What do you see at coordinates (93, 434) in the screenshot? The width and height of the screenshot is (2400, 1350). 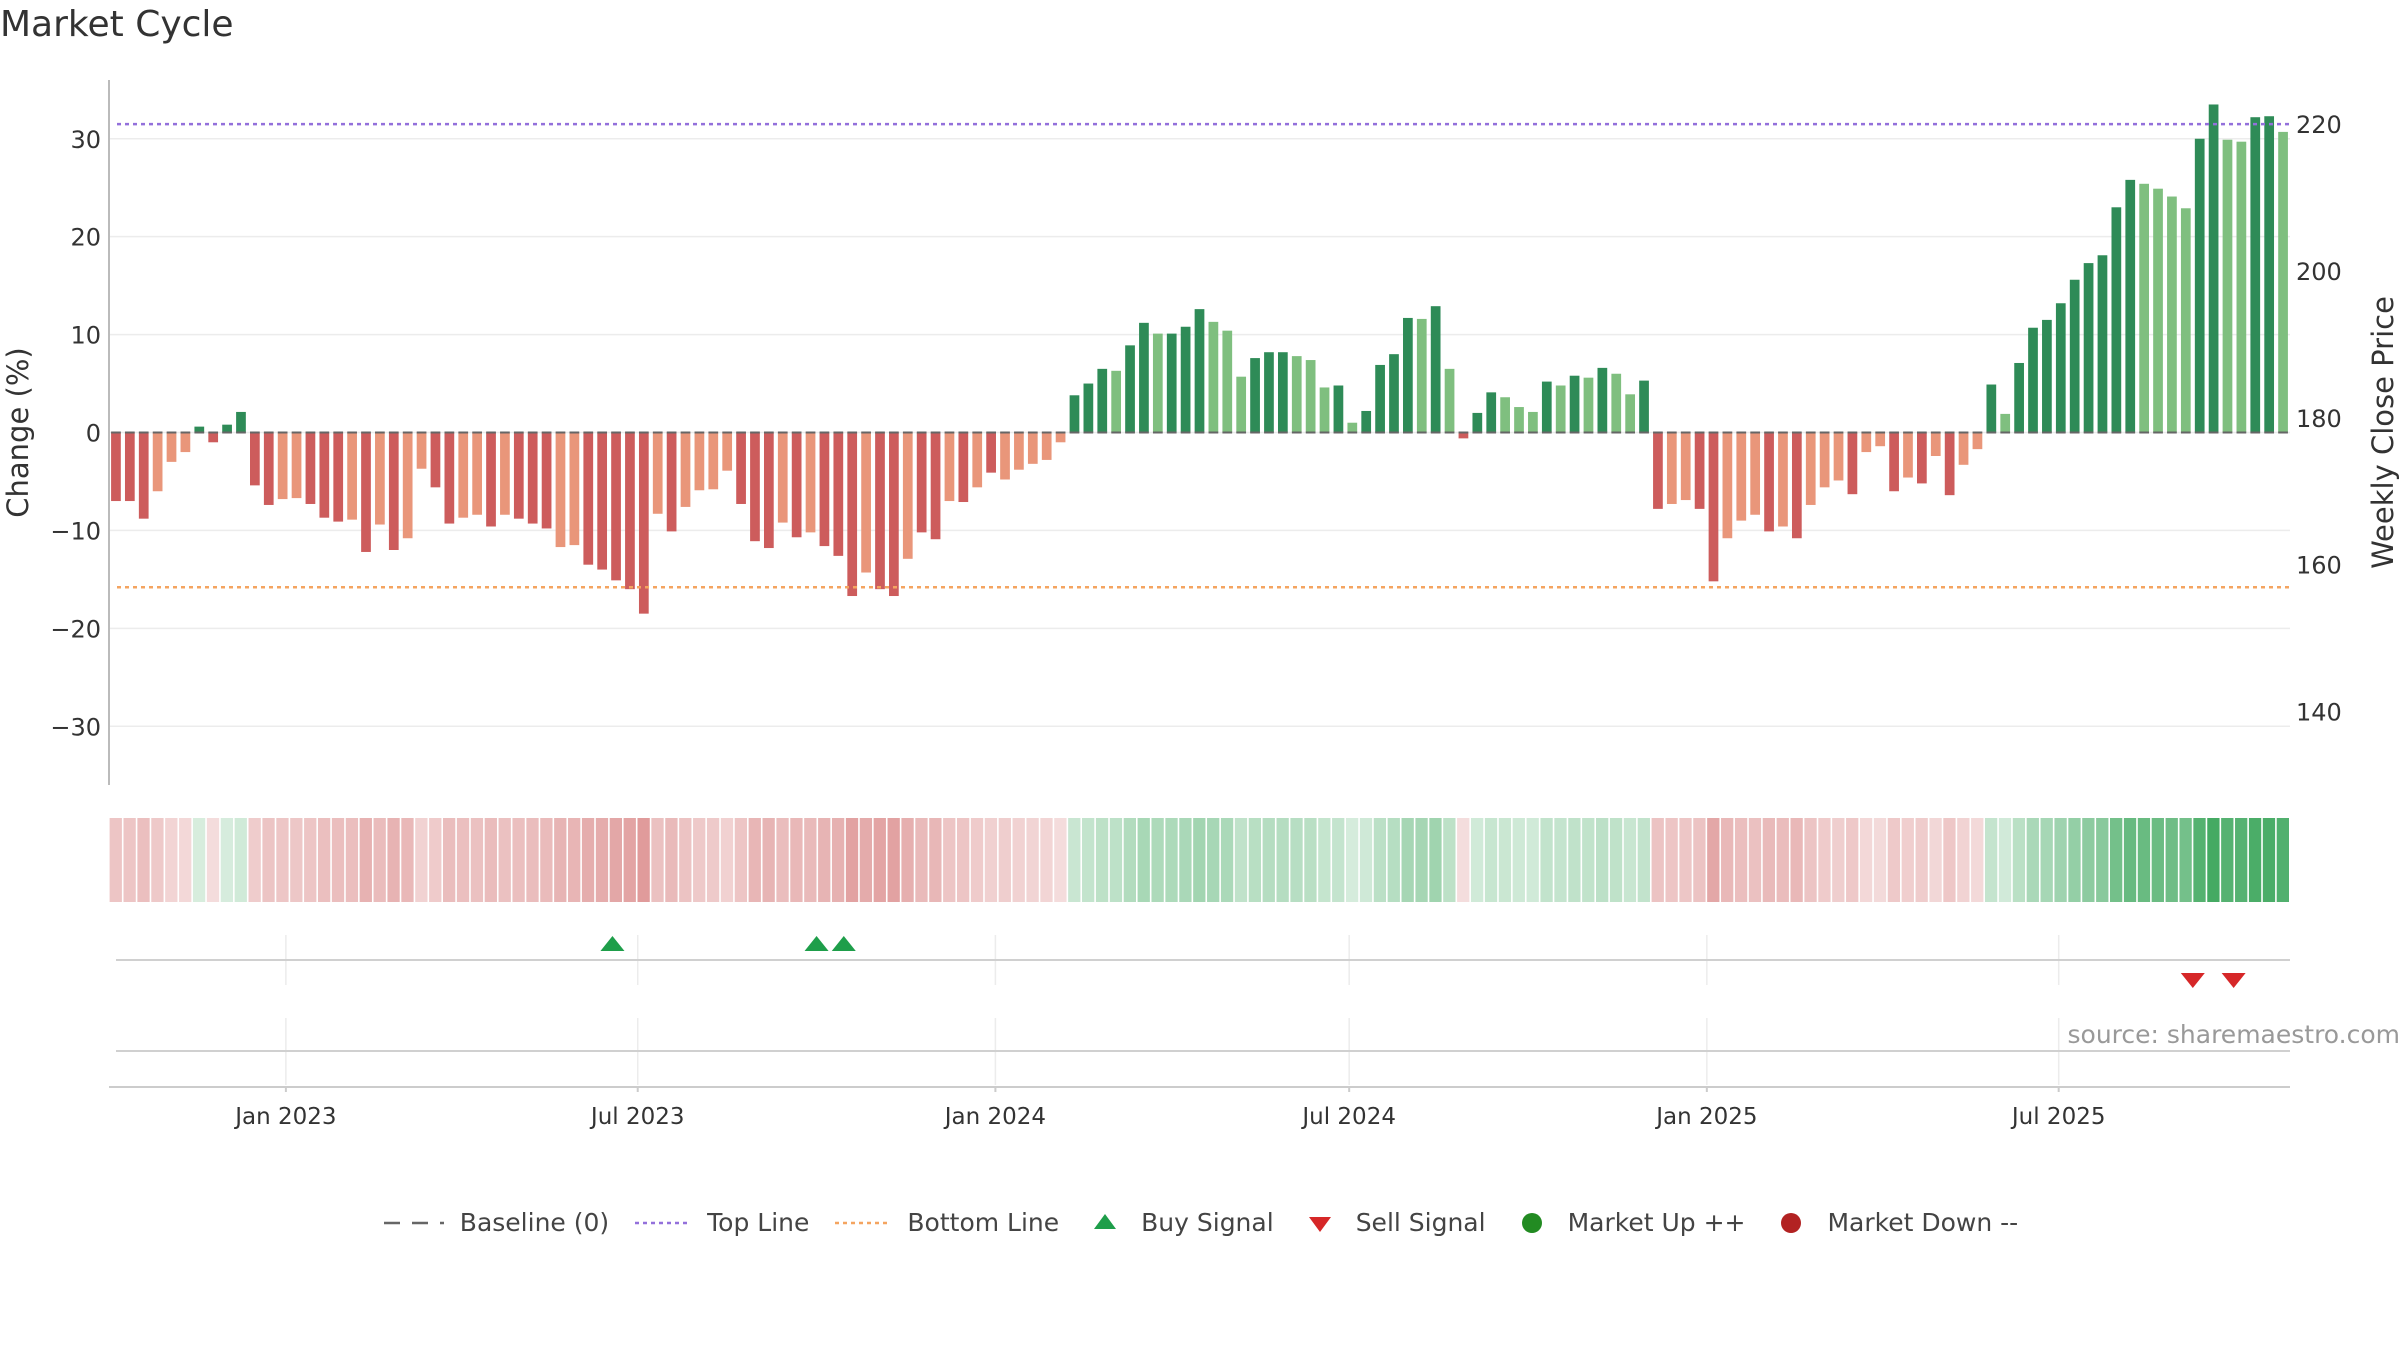 I see `y-tick-label: 0` at bounding box center [93, 434].